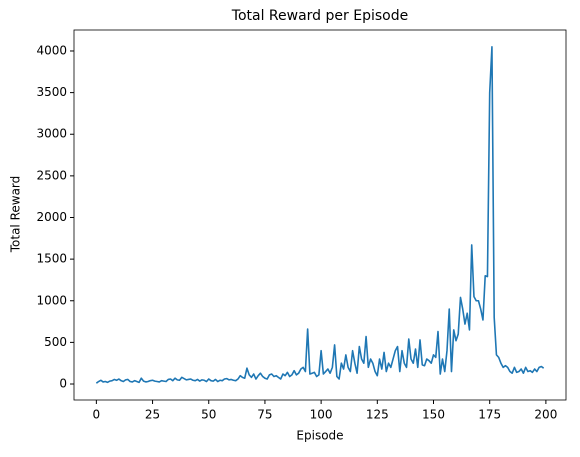 The image size is (580, 457). I want to click on x-tick-label: 25, so click(152, 415).